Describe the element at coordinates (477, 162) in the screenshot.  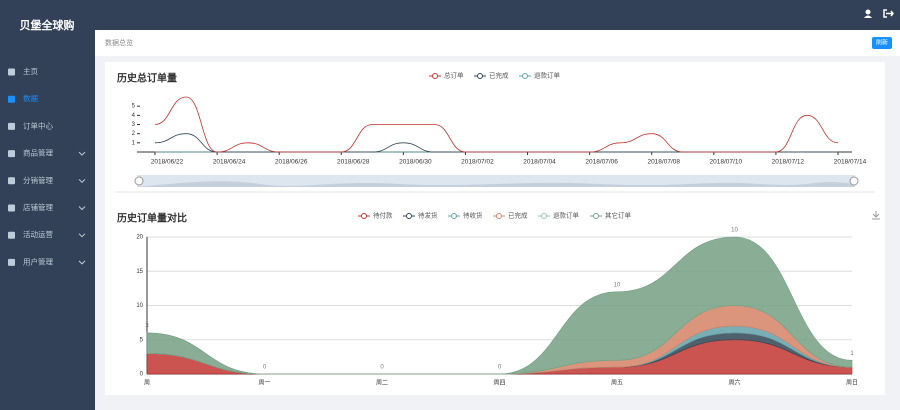
I see `x-tick-label: 2018/07/02` at that location.